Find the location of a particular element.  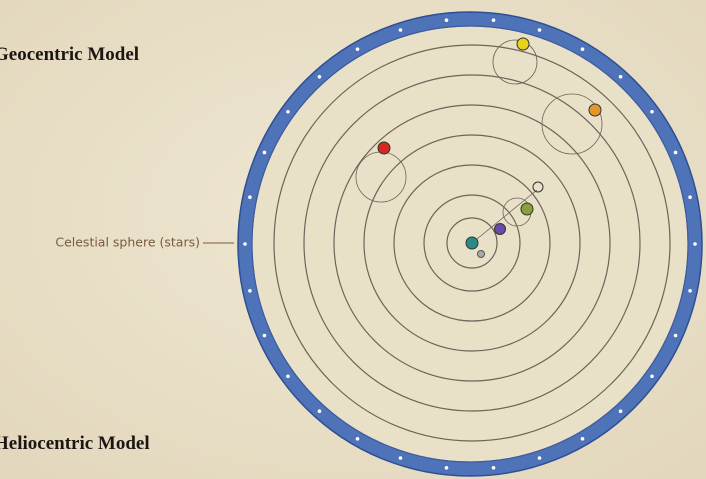

annotation: Celestial sphere (stars) is located at coordinates (127, 242).